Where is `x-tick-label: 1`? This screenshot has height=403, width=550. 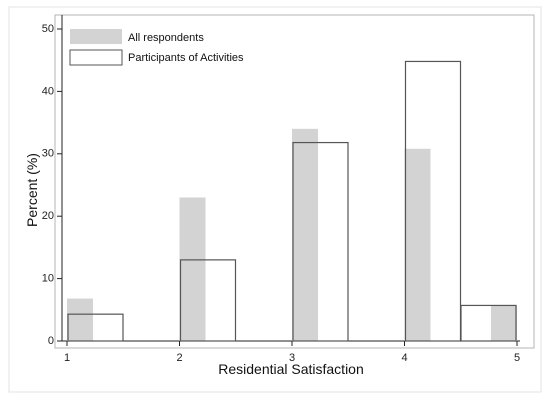 x-tick-label: 1 is located at coordinates (67, 358).